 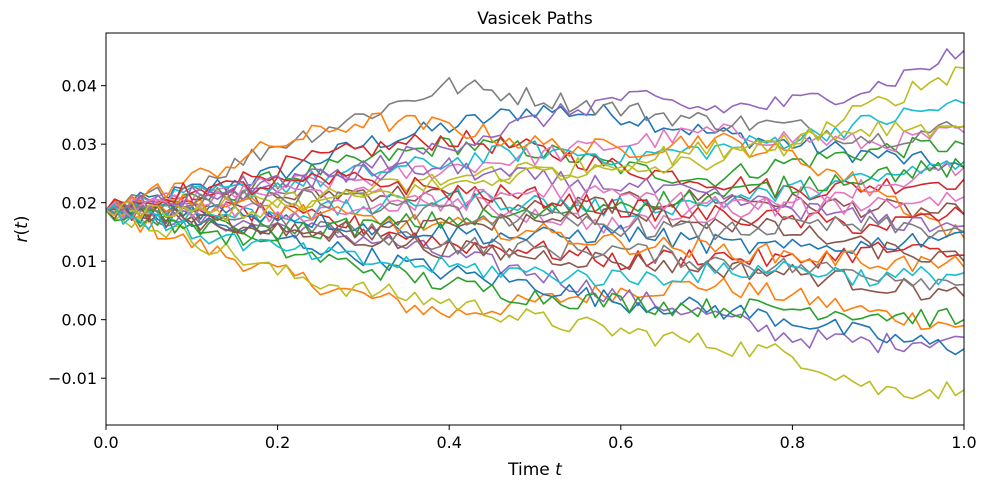 What do you see at coordinates (79, 320) in the screenshot?
I see `y-tick-label: 0.00` at bounding box center [79, 320].